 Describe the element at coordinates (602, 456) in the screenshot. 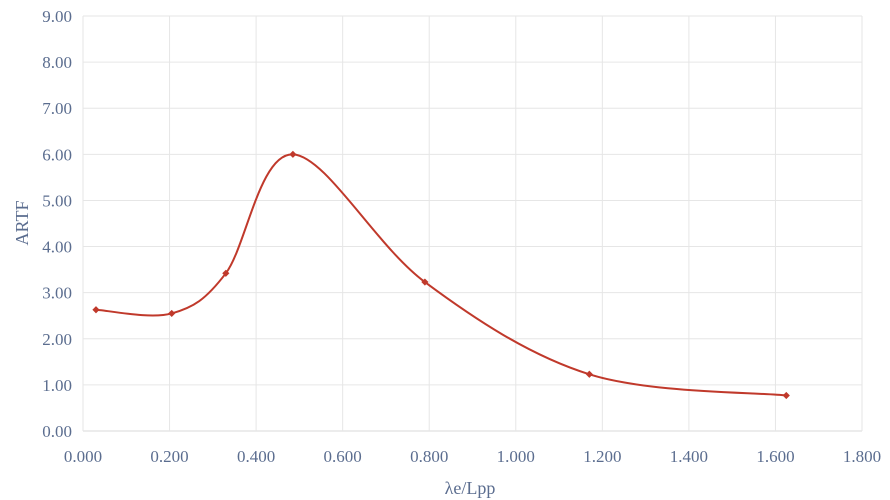

I see `x-tick-label: 1.200` at that location.